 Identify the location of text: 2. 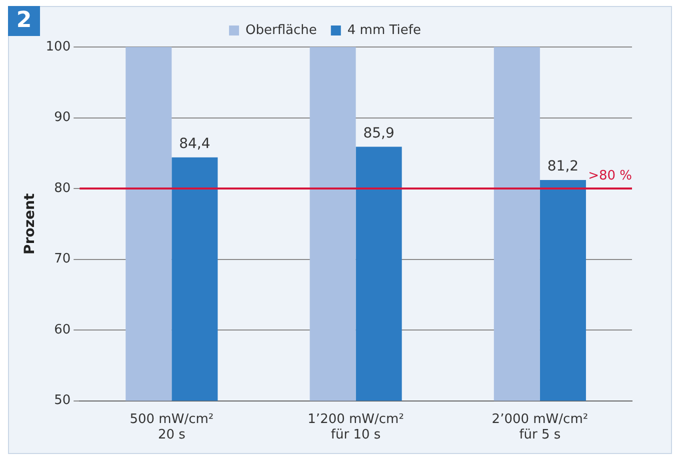
(24, 21).